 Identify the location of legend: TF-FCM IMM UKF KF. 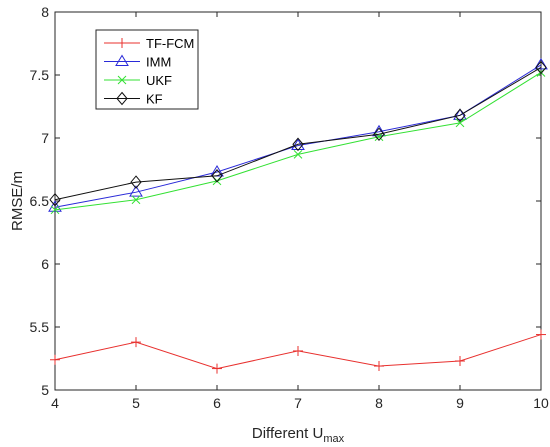
(147, 69).